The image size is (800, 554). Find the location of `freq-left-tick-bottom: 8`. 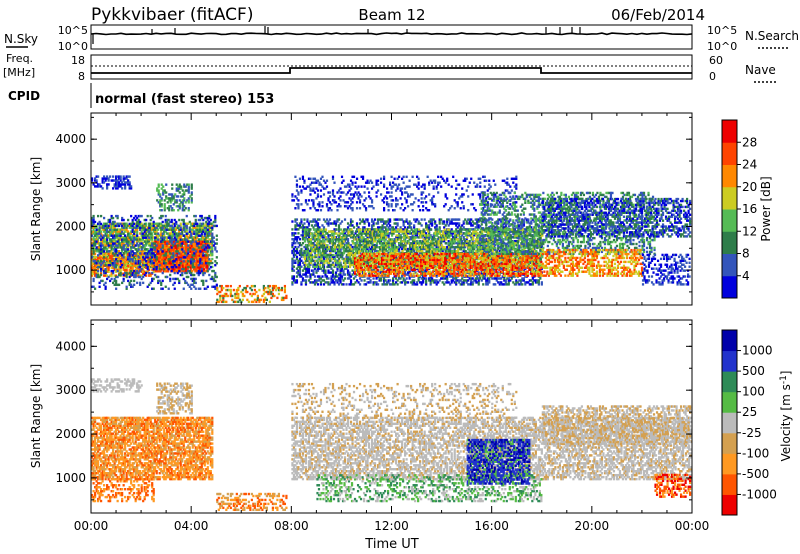

freq-left-tick-bottom: 8 is located at coordinates (81, 76).